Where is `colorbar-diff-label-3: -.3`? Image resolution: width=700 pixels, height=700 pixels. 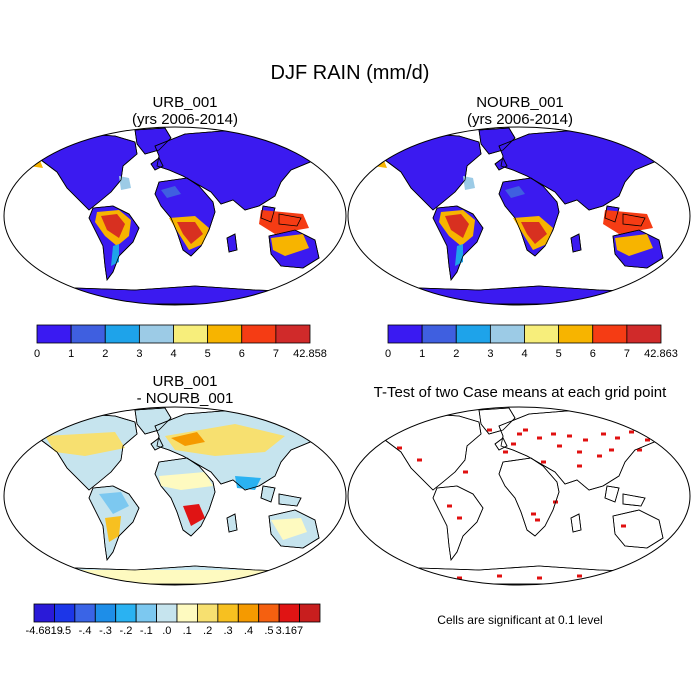 colorbar-diff-label-3: -.3 is located at coordinates (105, 631).